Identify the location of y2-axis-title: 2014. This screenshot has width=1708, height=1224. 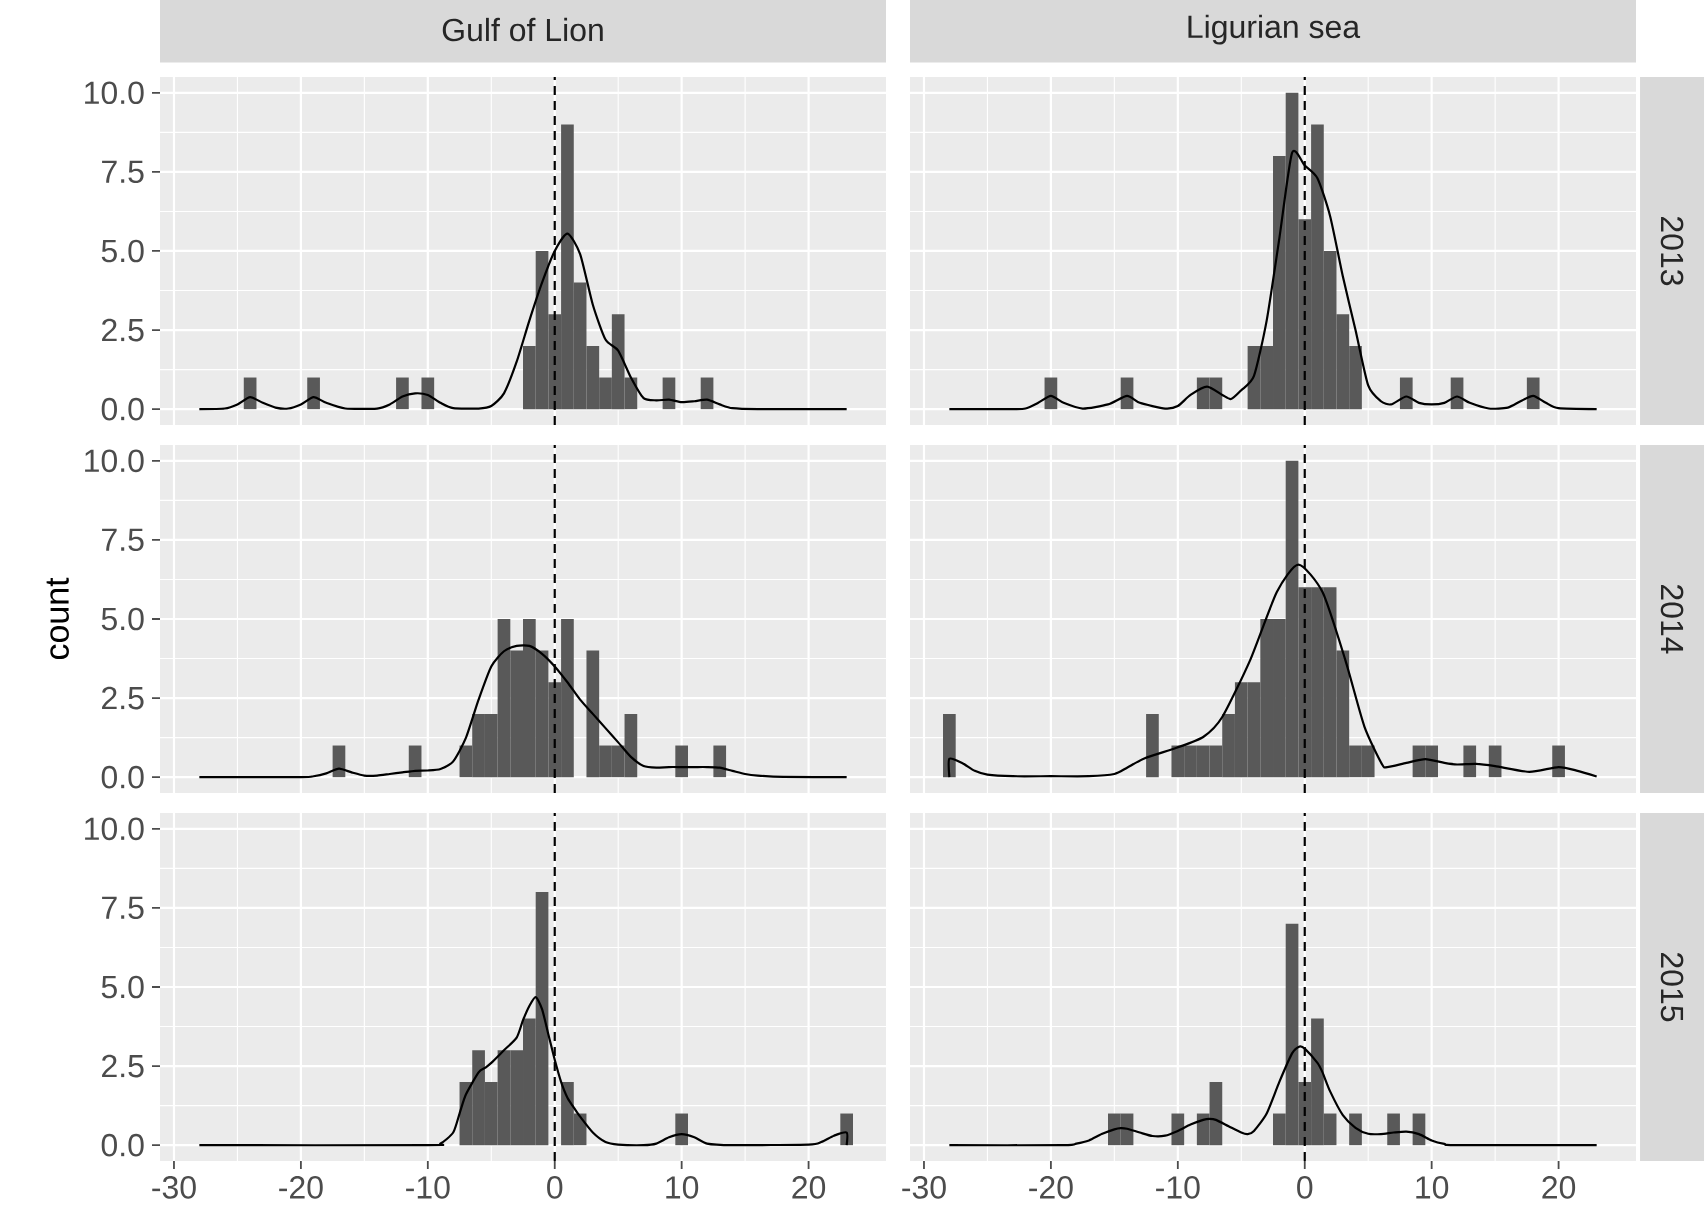
(1672, 619).